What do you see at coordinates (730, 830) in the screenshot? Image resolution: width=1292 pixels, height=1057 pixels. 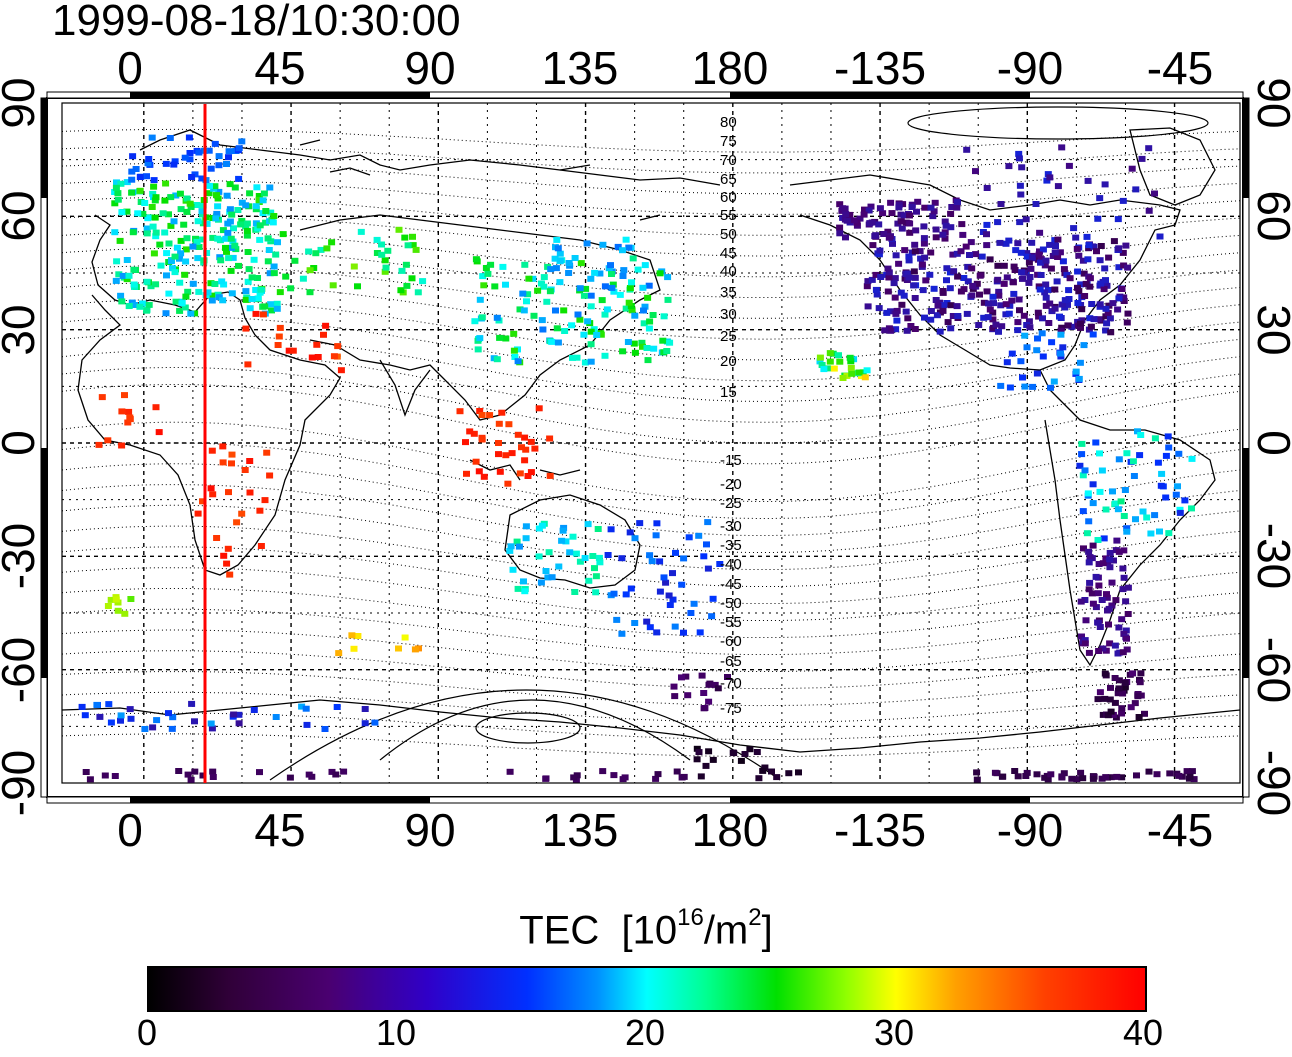 I see `lon-tick-label: 180` at bounding box center [730, 830].